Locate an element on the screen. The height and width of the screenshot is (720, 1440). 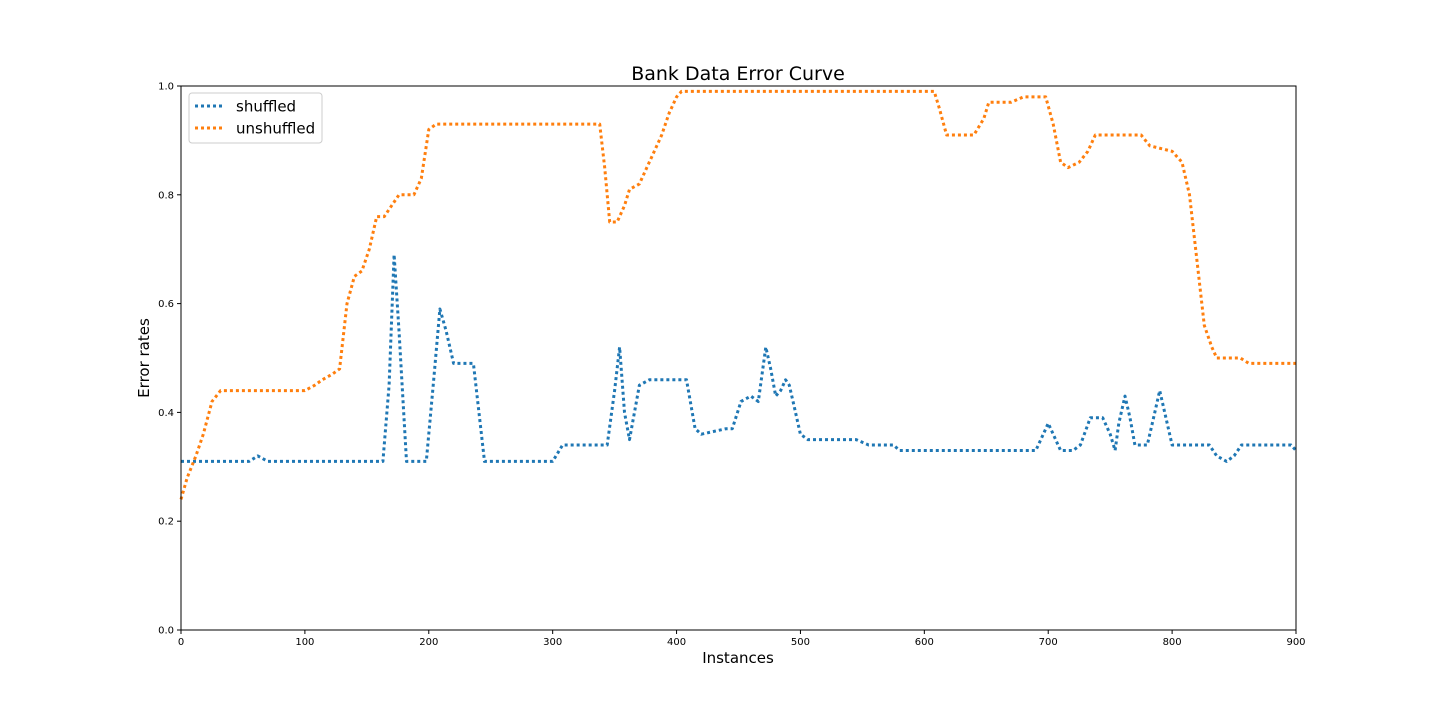
y-tick-label: 0.6 is located at coordinates (166, 304).